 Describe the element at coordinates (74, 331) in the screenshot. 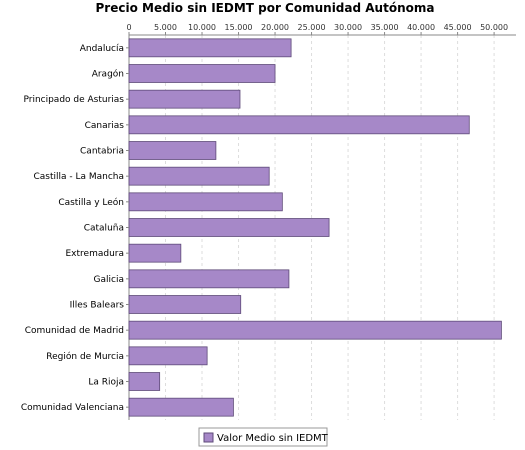

I see `category-label: Comunidad de Madrid` at that location.